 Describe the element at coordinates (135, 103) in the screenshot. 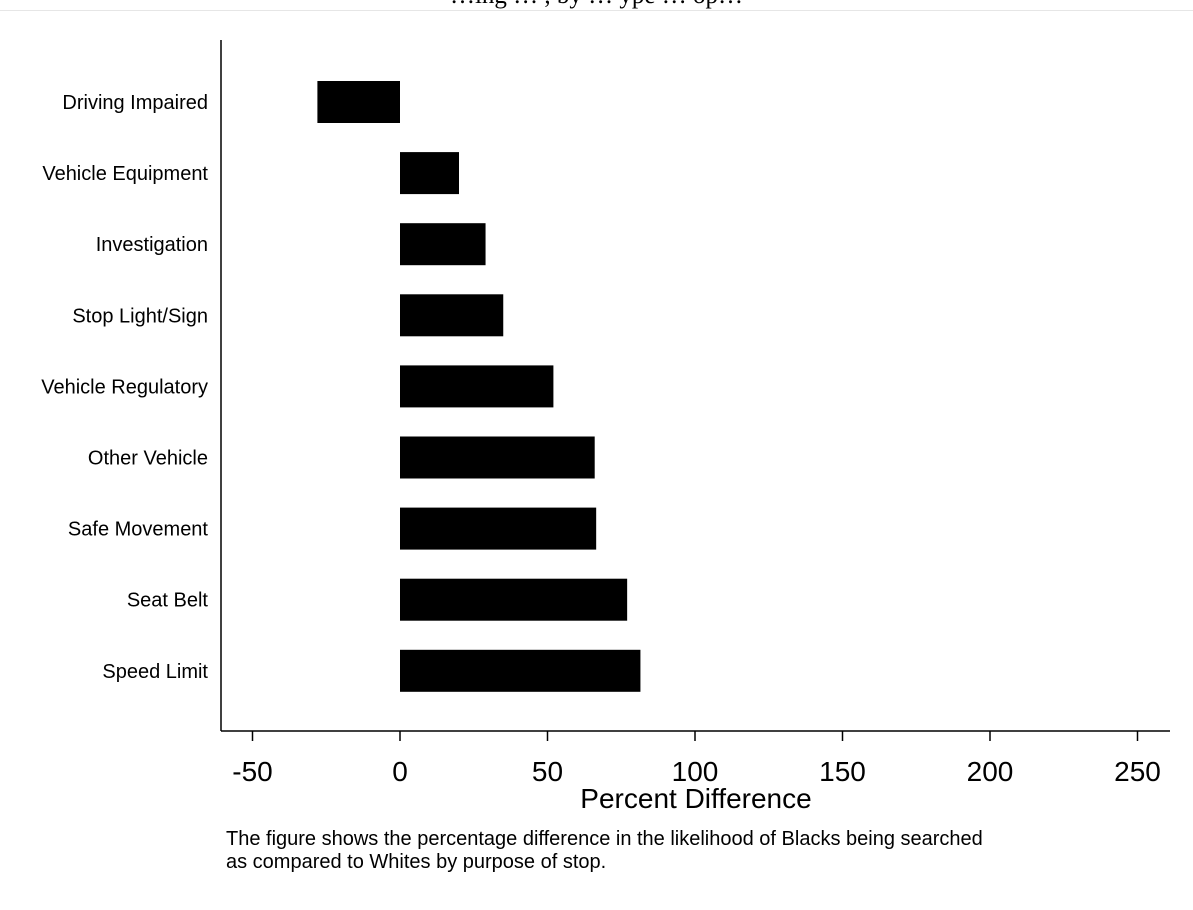

I see `category-label: Driving Impaired` at that location.